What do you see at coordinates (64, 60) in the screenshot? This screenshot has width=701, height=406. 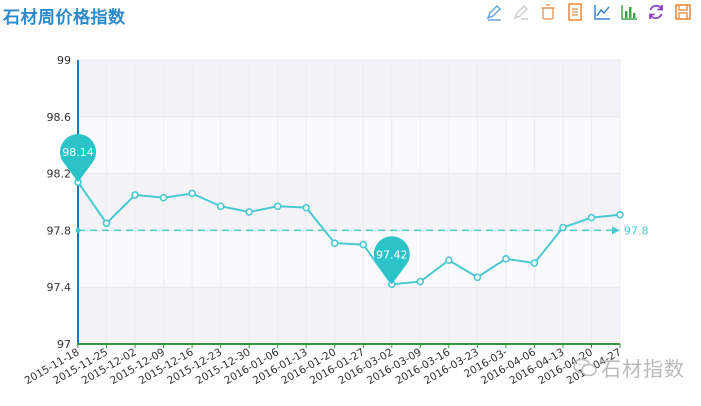 I see `y-tick-label: 99` at bounding box center [64, 60].